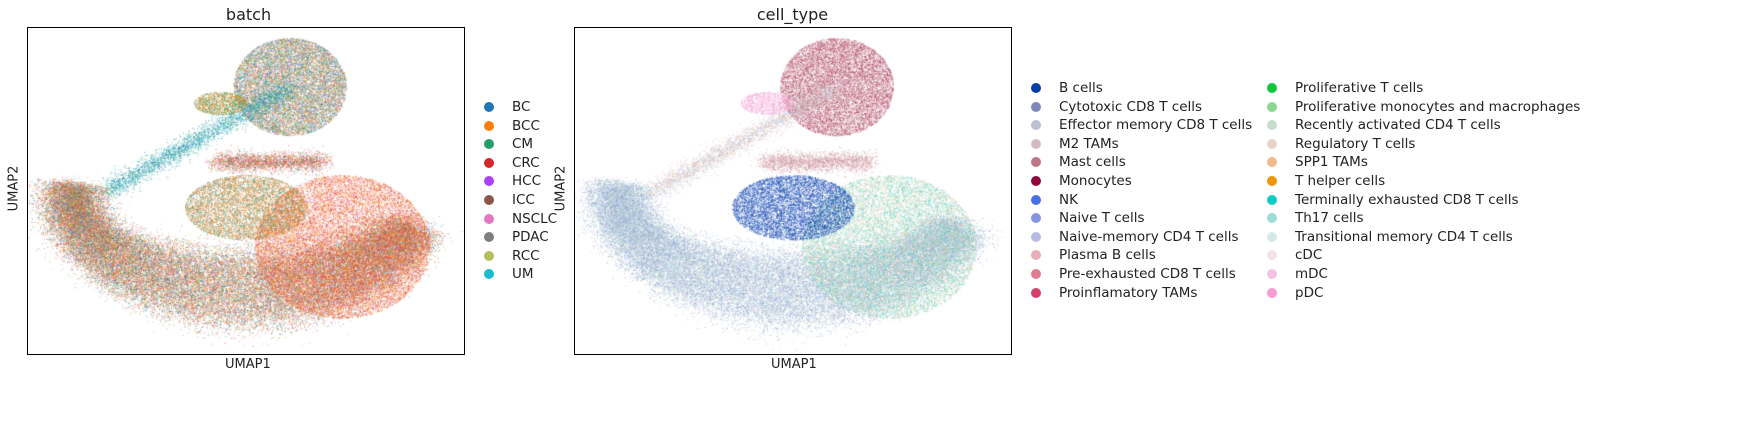 Image resolution: width=1764 pixels, height=429 pixels. What do you see at coordinates (794, 364) in the screenshot?
I see `cell-type-x-axis-label: UMAP1` at bounding box center [794, 364].